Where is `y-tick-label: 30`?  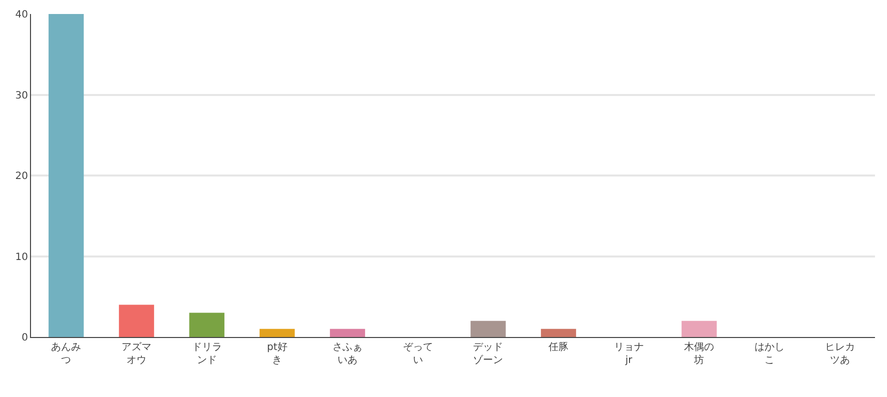
y-tick-label: 30 is located at coordinates (21, 96).